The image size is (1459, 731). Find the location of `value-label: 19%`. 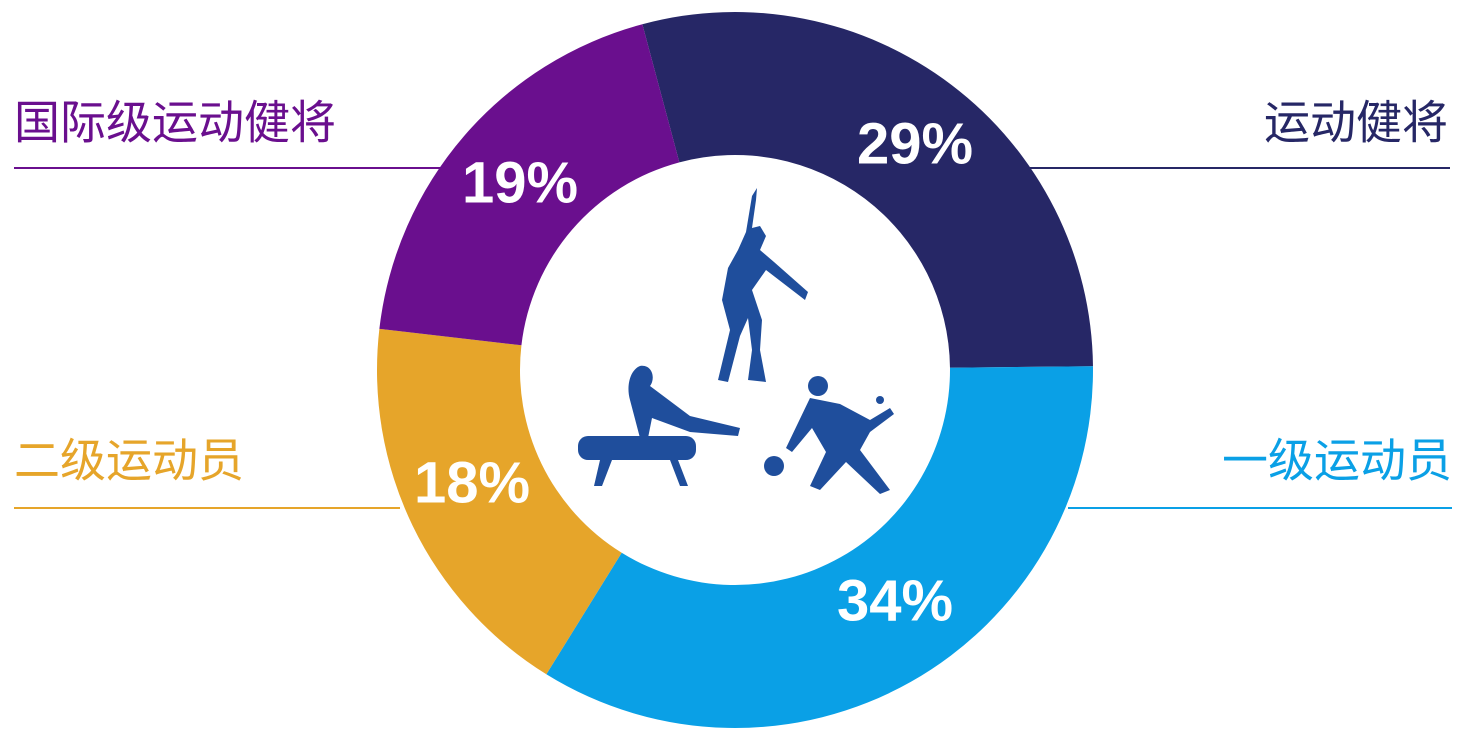

value-label: 19% is located at coordinates (520, 182).